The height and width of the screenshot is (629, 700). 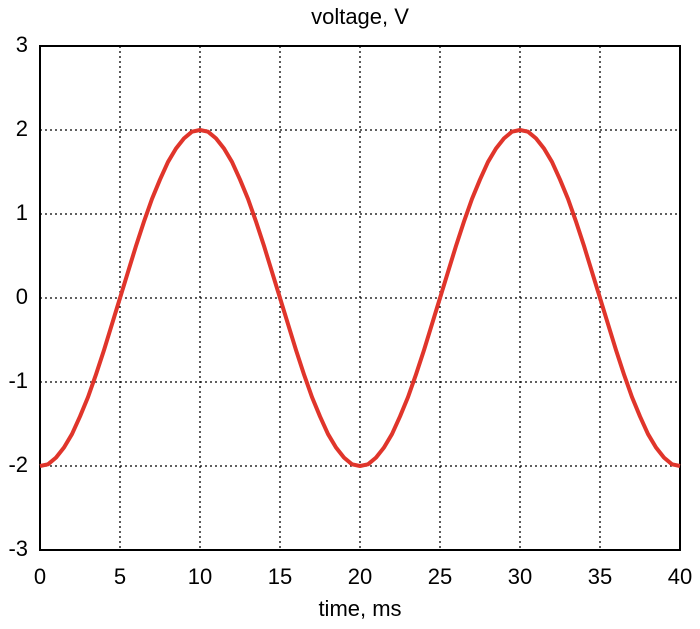 I want to click on chart-title: voltage, V, so click(x=360, y=16).